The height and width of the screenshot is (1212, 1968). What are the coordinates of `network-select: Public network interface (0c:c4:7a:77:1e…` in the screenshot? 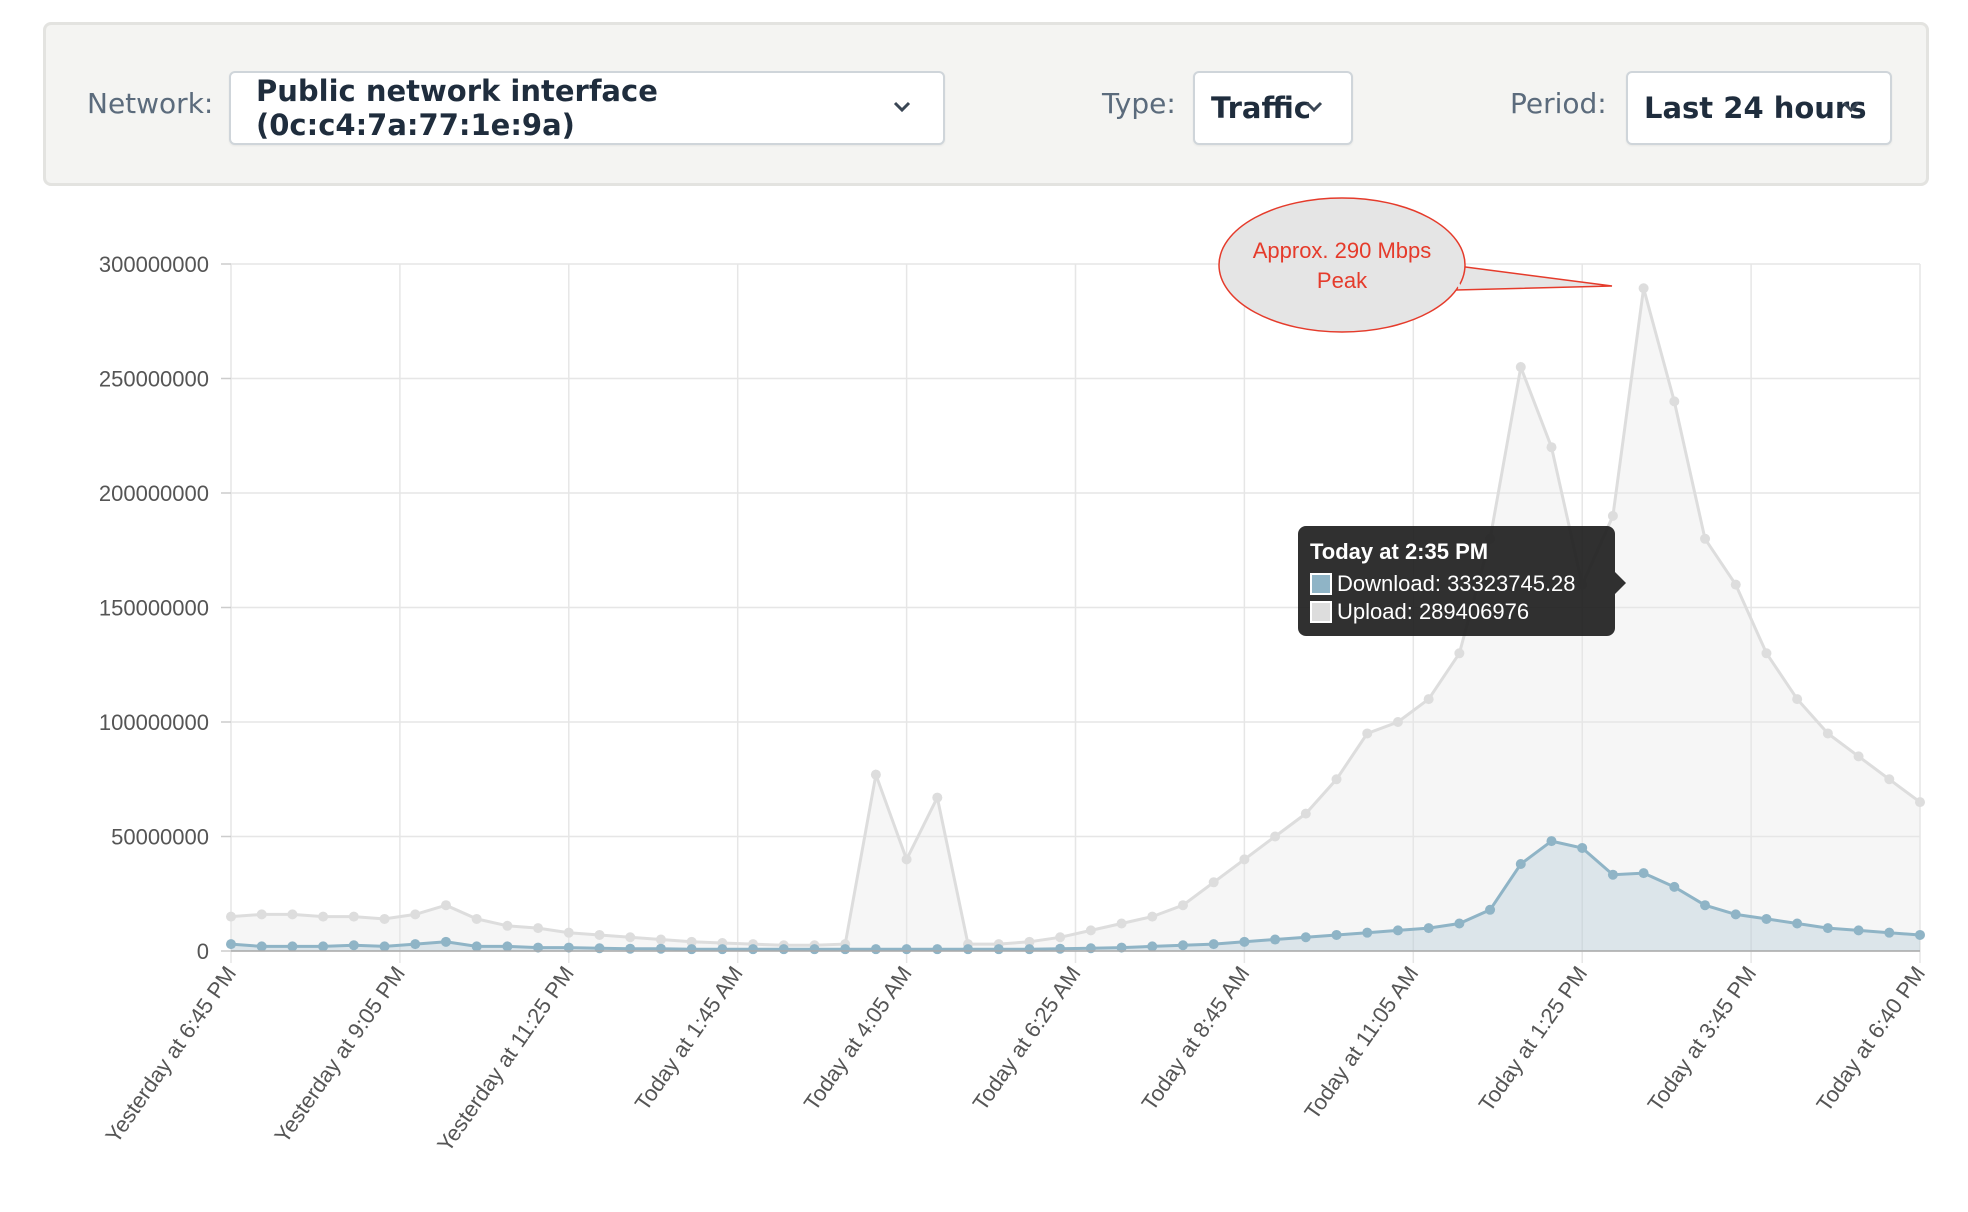 It's located at (587, 108).